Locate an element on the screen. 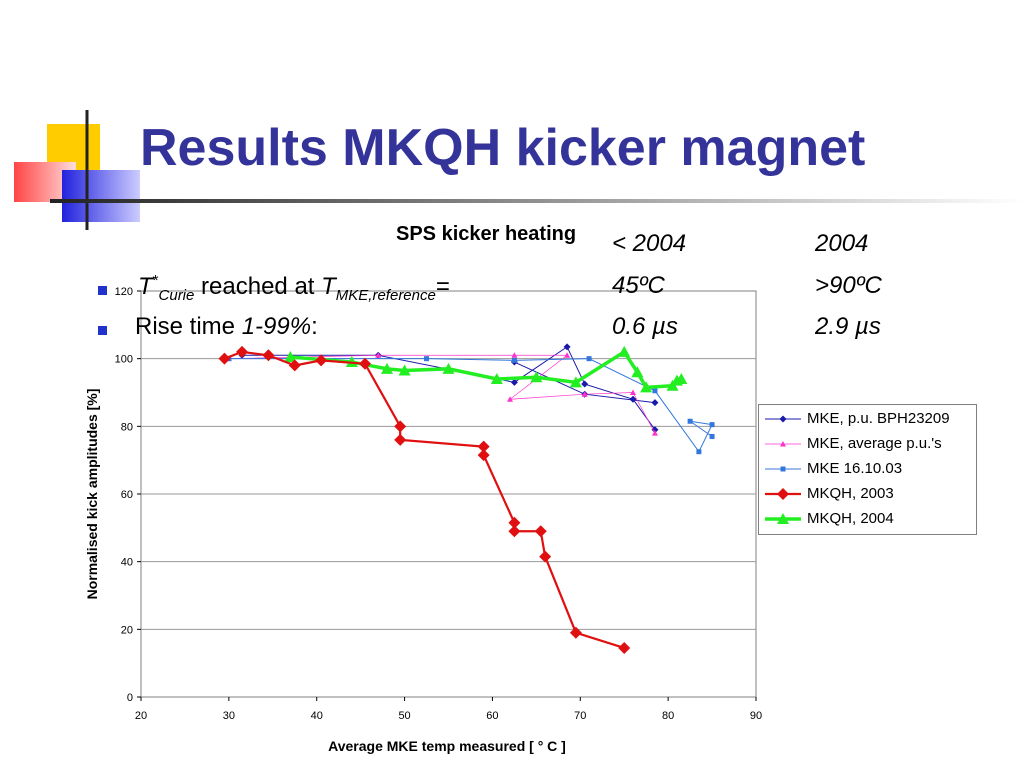 This screenshot has height=768, width=1024. legend-label: MKE 16.10.03 is located at coordinates (855, 468).